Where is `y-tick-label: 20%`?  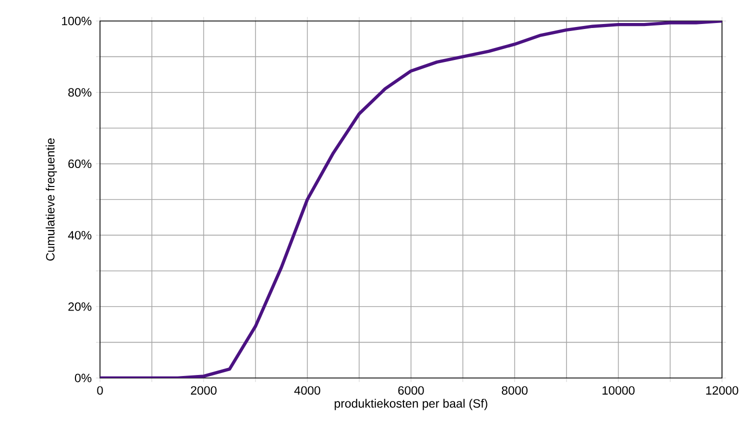 y-tick-label: 20% is located at coordinates (80, 306).